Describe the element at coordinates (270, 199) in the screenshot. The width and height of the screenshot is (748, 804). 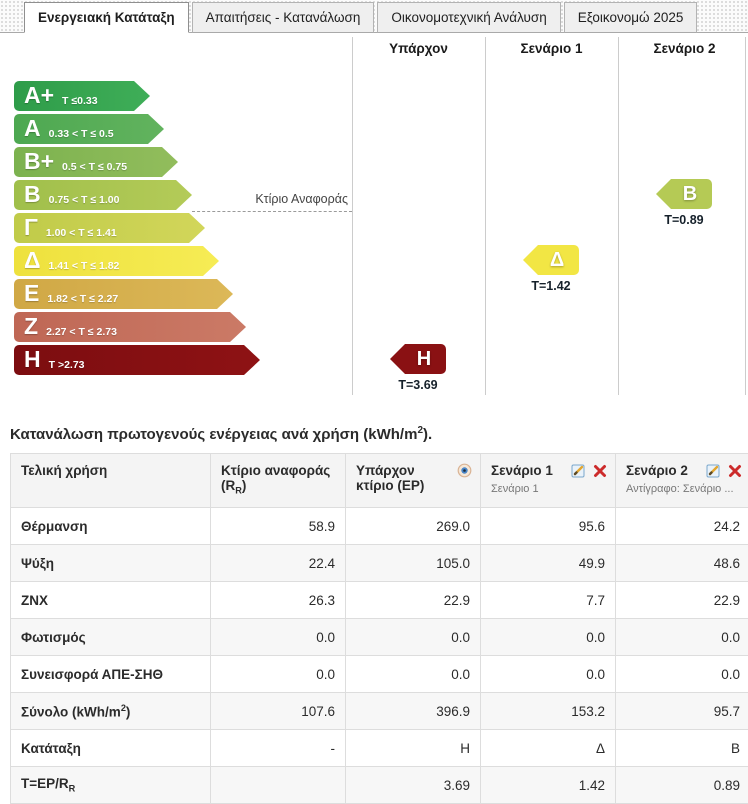
I see `reference-building-label: Κτίριο Αναφοράς` at that location.